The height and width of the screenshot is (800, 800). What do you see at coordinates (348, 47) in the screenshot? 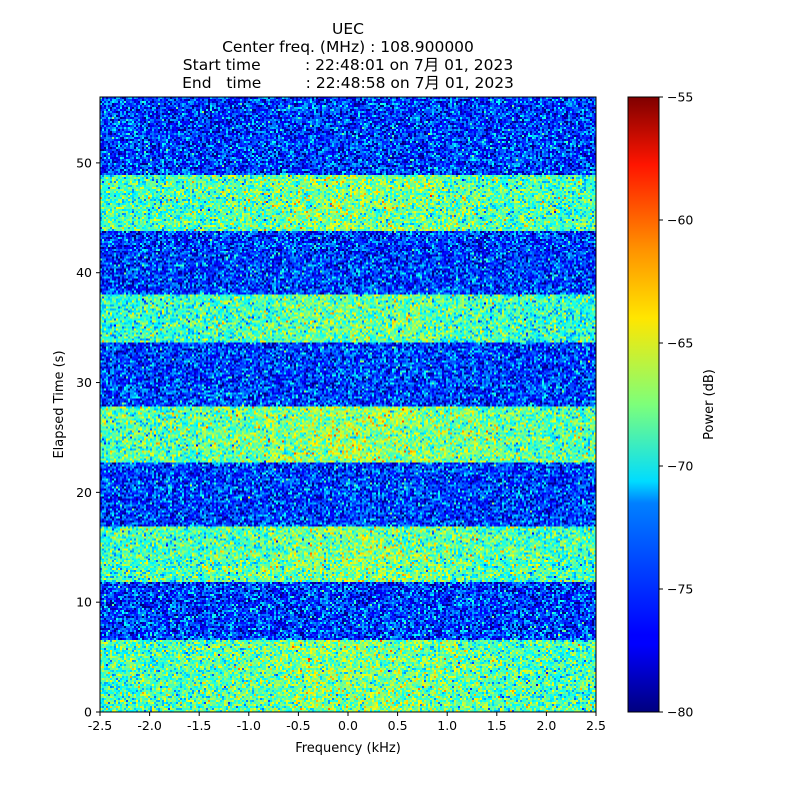
I see `title-line-2: Center freq. (MHz) : 108.900000` at bounding box center [348, 47].